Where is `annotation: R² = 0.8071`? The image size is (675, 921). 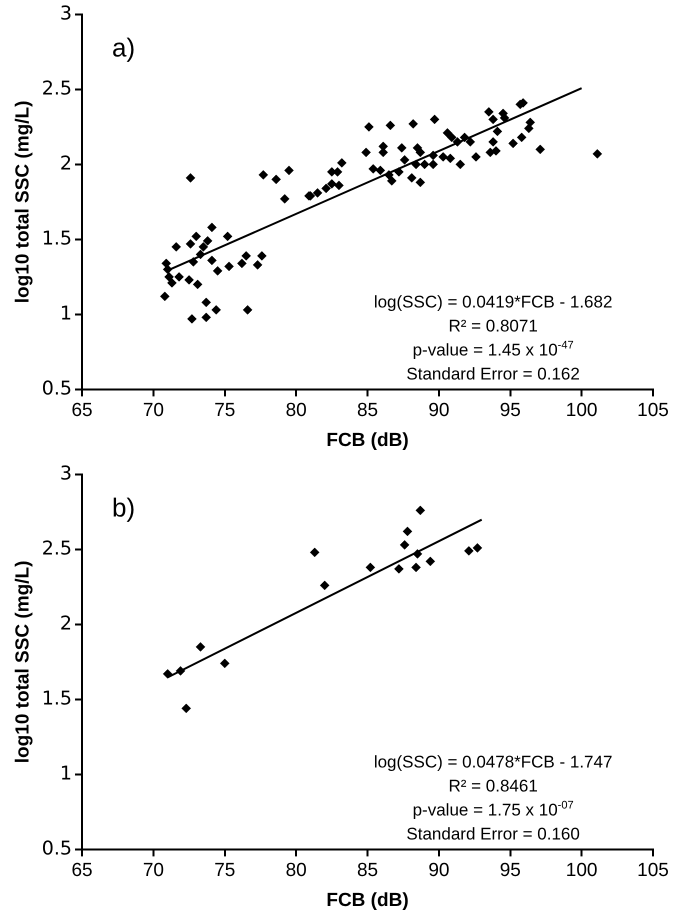
annotation: R² = 0.8071 is located at coordinates (493, 326).